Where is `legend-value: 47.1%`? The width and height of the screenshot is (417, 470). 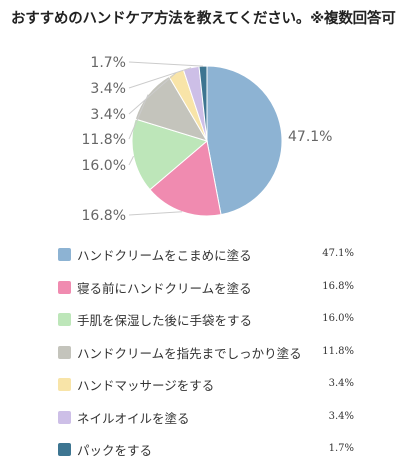 legend-value: 47.1% is located at coordinates (338, 253).